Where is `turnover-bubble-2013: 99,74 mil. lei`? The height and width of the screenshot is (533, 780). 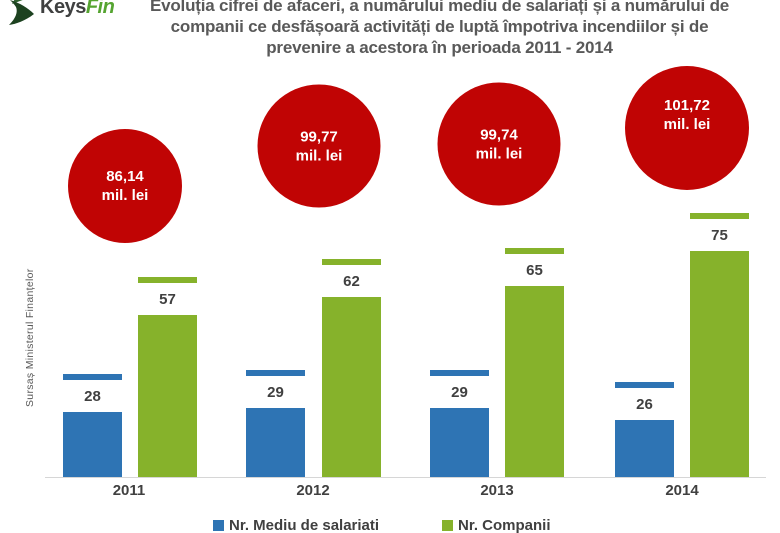
turnover-bubble-2013: 99,74 mil. lei is located at coordinates (499, 144).